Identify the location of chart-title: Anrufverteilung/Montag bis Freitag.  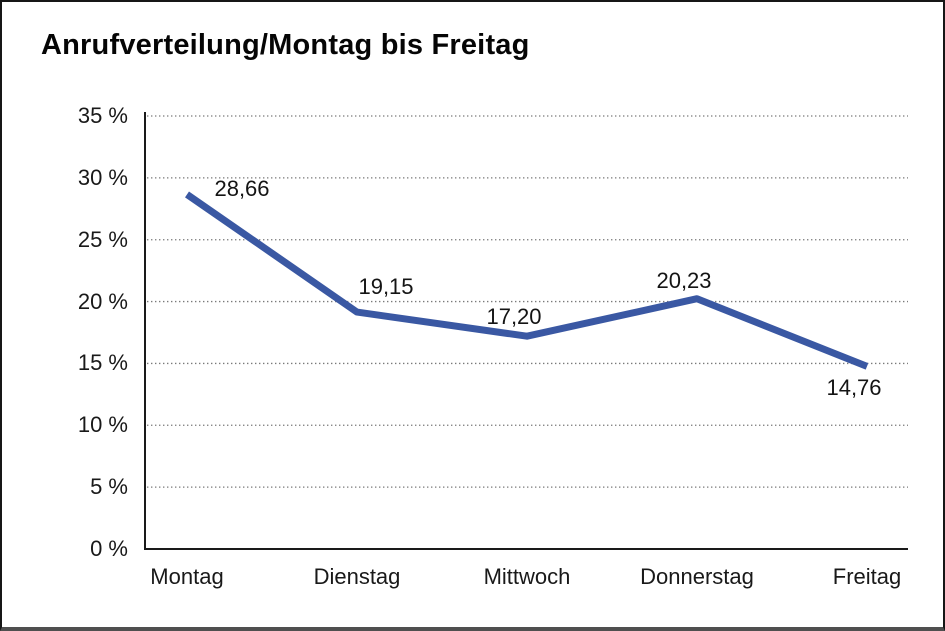
(285, 45).